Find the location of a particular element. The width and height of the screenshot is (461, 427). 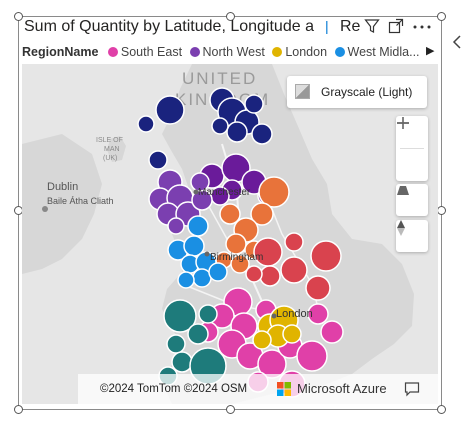

compass-control is located at coordinates (412, 236).